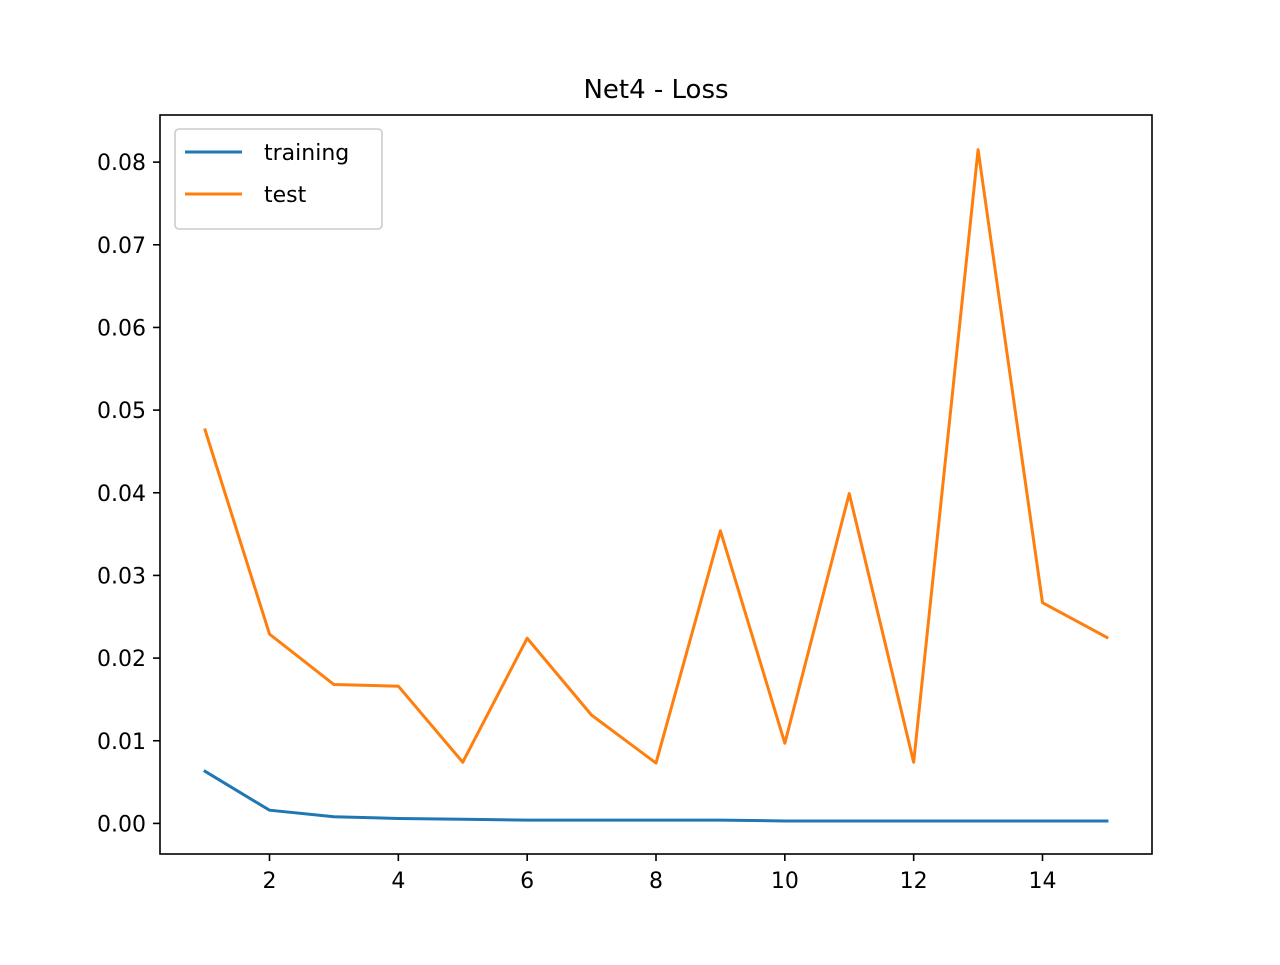 Image resolution: width=1280 pixels, height=965 pixels. Describe the element at coordinates (656, 796) in the screenshot. I see `series-line-training` at that location.